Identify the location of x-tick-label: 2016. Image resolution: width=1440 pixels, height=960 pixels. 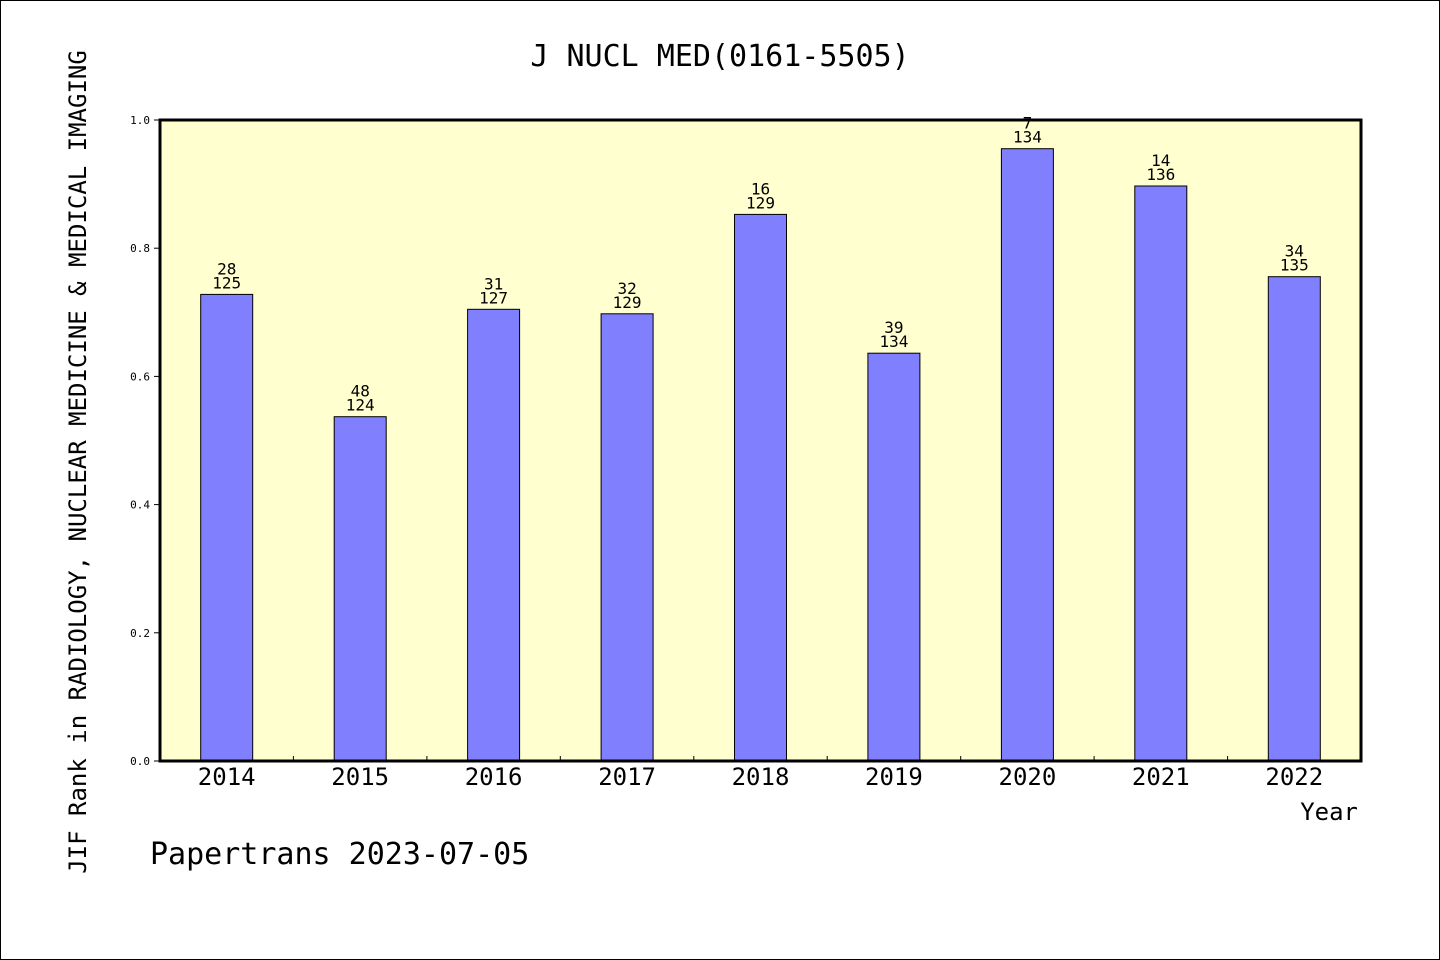
(494, 777).